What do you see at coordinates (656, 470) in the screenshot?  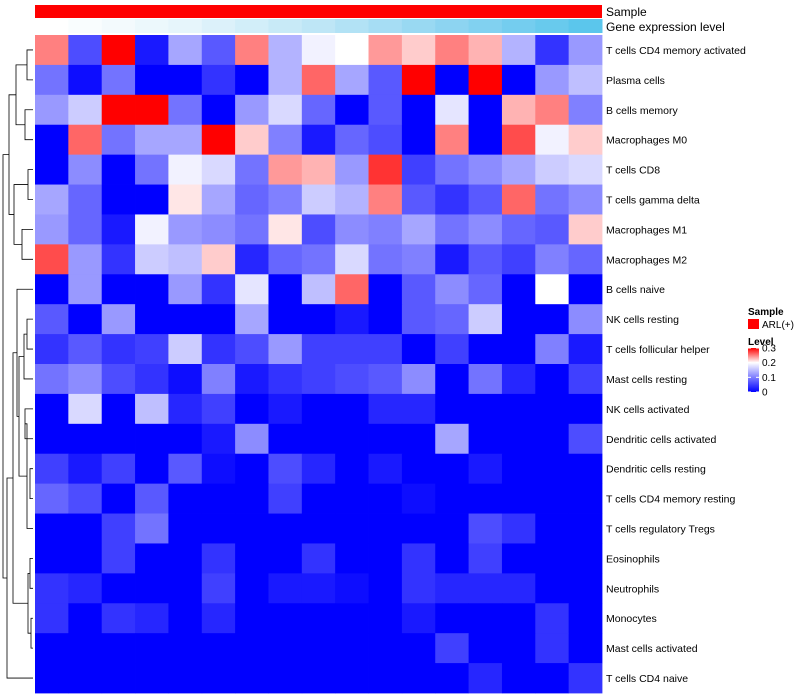 I see `row-label: Dendritic cells resting` at bounding box center [656, 470].